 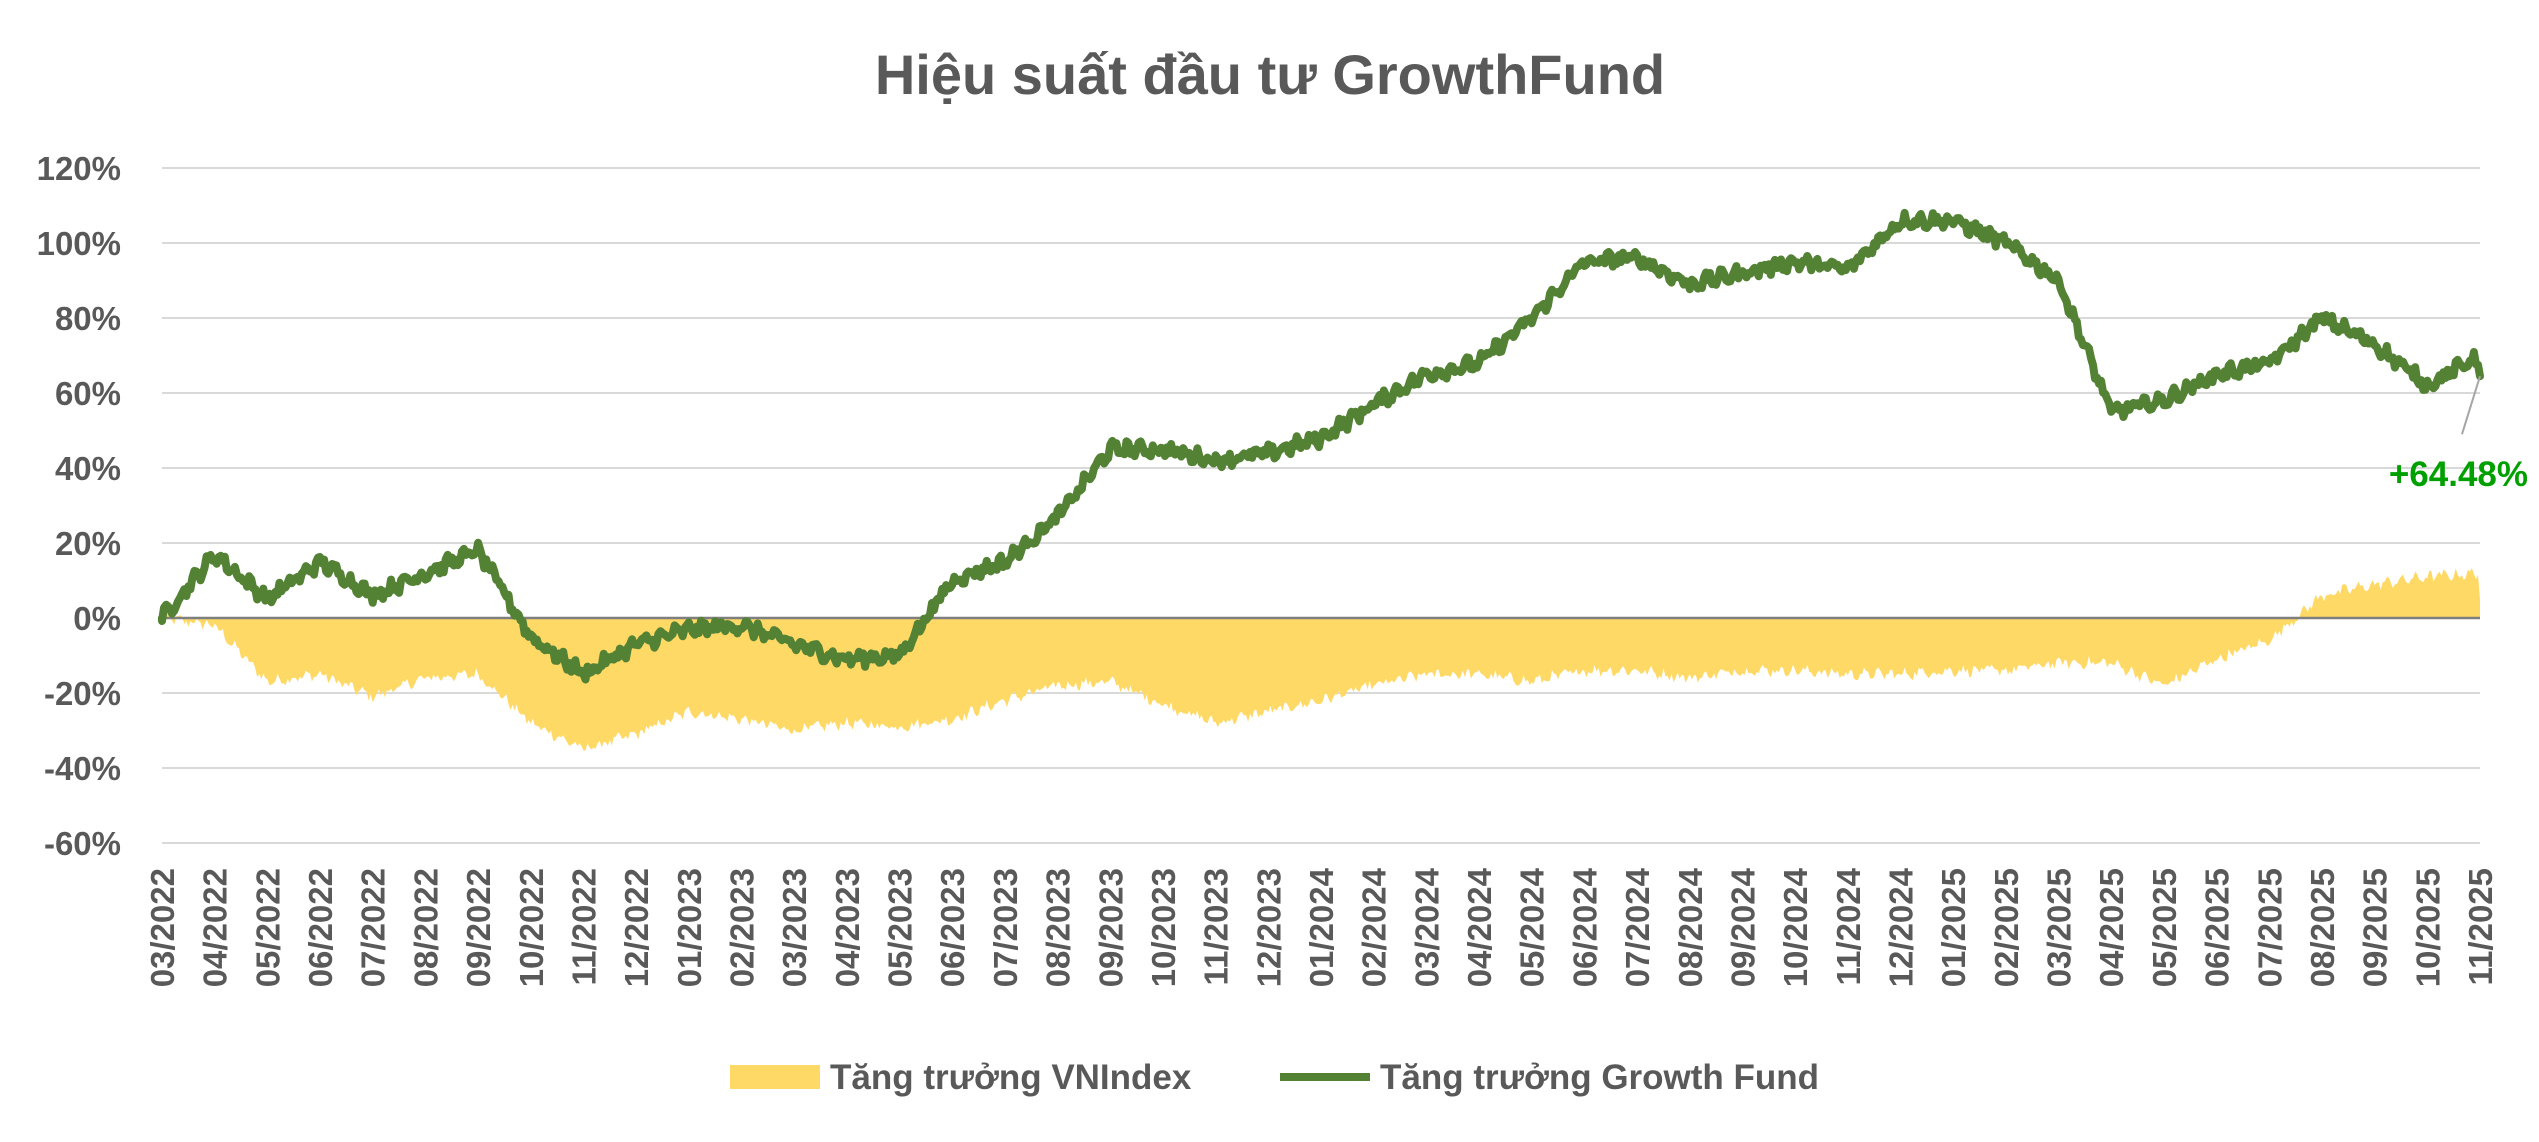 I want to click on y-tick-label: 100%, so click(x=79, y=243).